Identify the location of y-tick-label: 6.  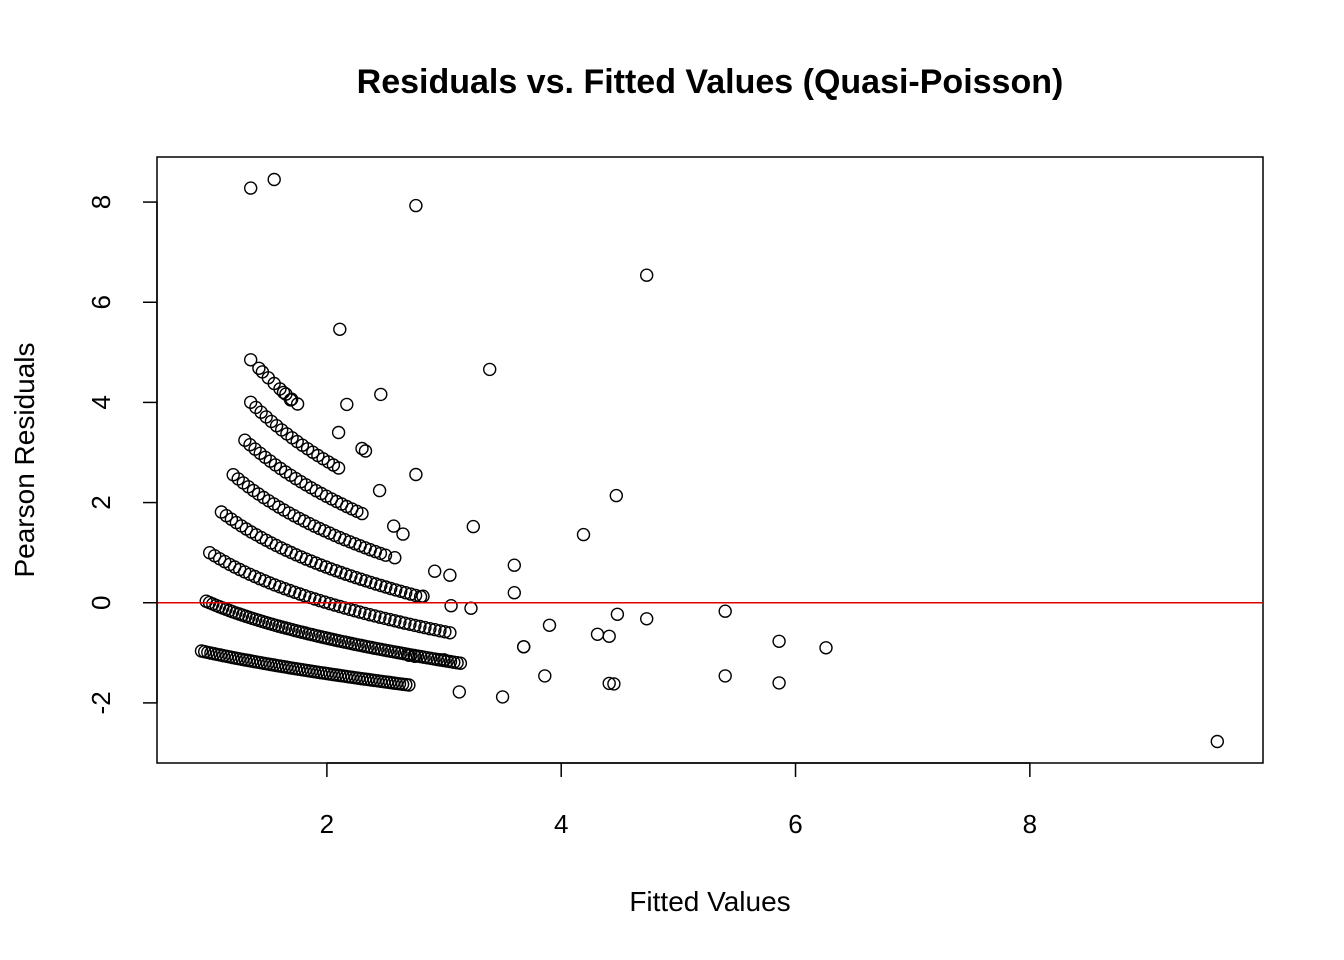
(101, 302).